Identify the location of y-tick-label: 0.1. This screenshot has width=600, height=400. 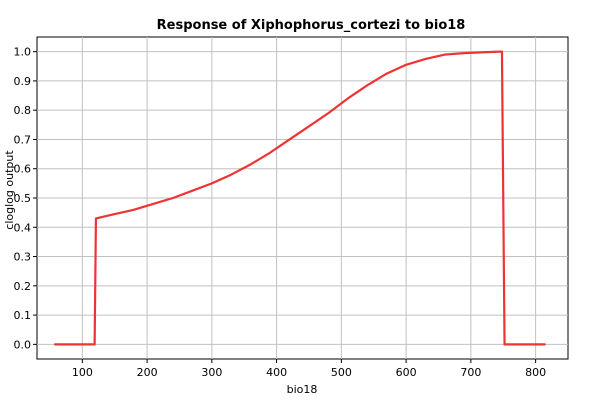
(23, 315).